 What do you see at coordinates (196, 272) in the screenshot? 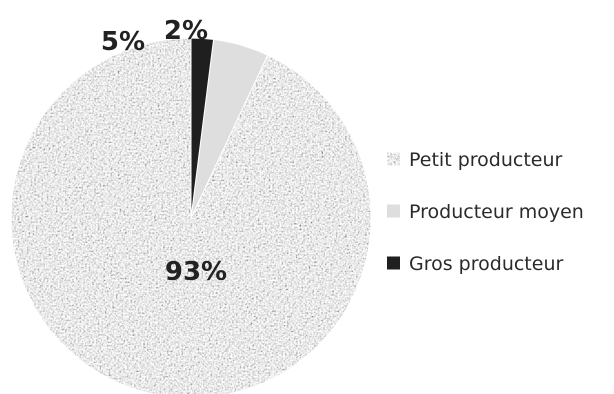
I see `data-label-petit-producteur: 93%` at bounding box center [196, 272].